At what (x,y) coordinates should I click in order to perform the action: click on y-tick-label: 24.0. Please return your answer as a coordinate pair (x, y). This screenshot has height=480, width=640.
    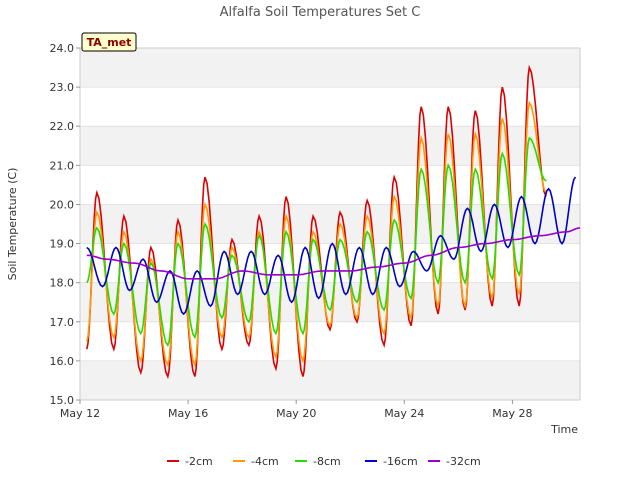
    Looking at the image, I should click on (62, 48).